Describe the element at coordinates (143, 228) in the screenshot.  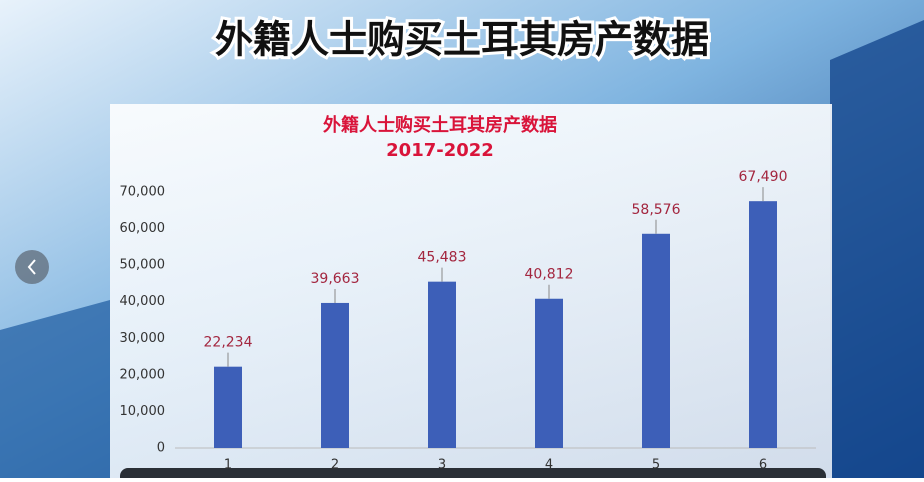
I see `y-tick-label: 60,000` at that location.